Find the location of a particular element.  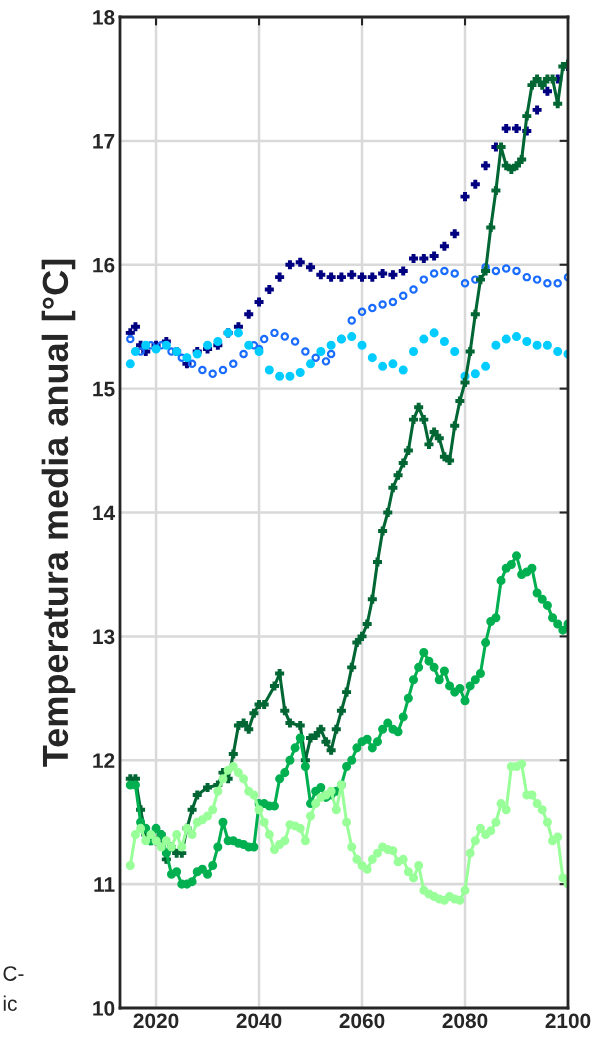

text: ic is located at coordinates (10, 1003).